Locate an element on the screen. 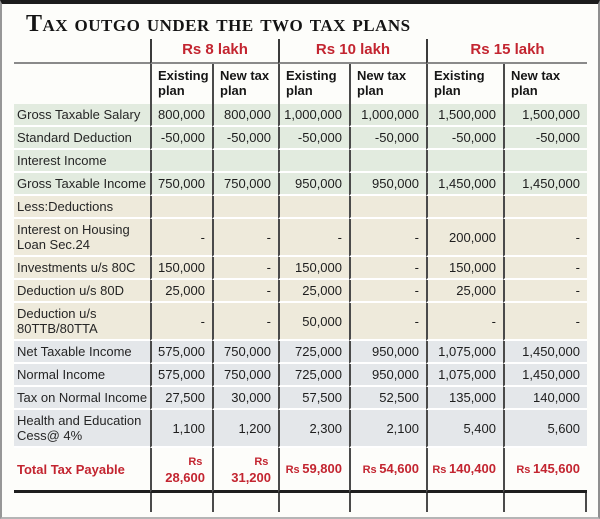 The width and height of the screenshot is (600, 519). row-label: Health and Education Cess@ 4% is located at coordinates (82, 429).